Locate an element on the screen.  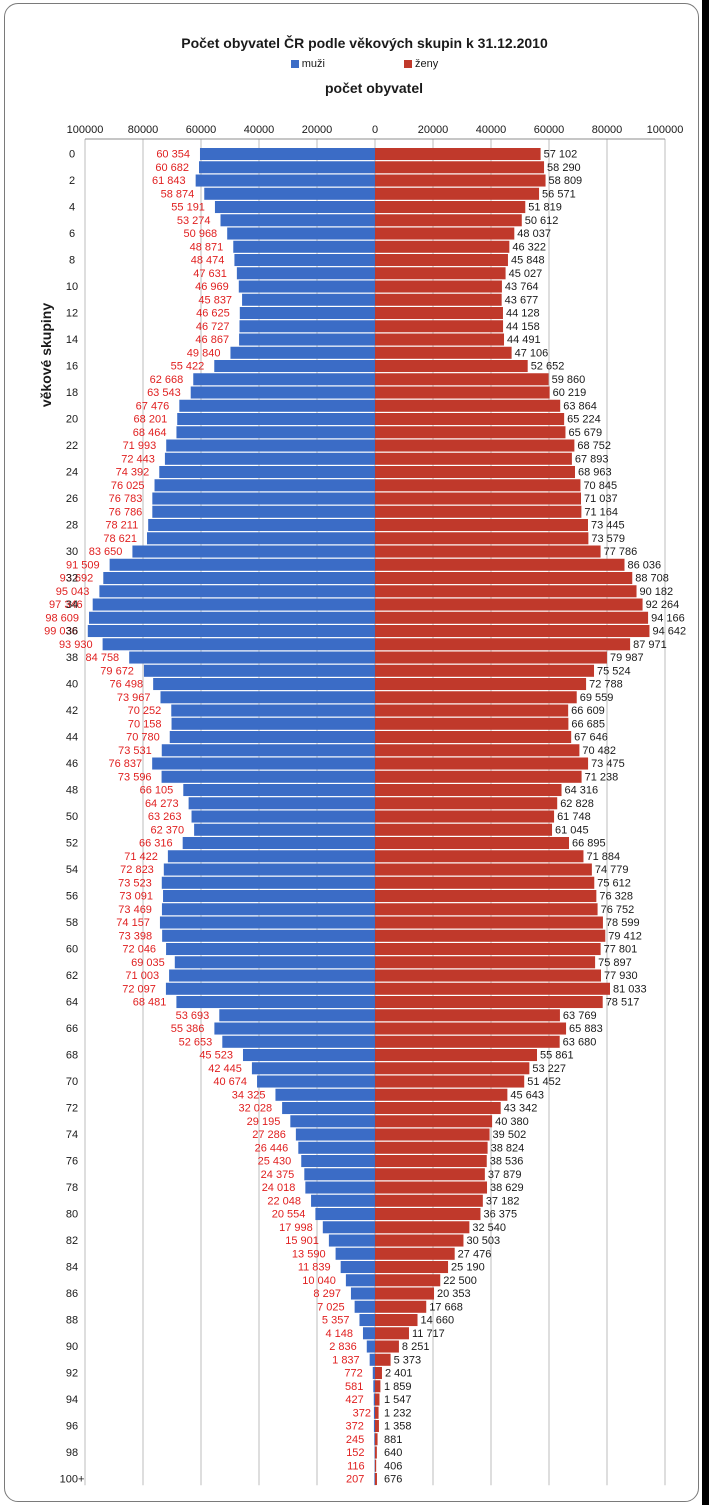
data-label-female: 45 643 is located at coordinates (527, 1095).